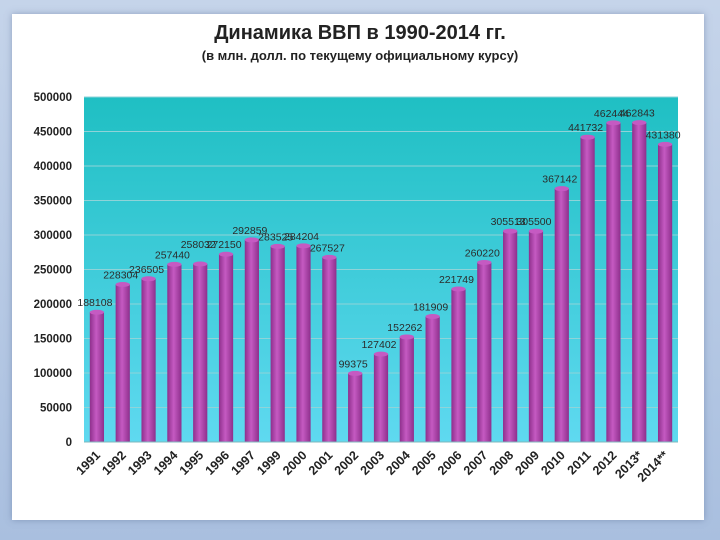 This screenshot has height=540, width=720. I want to click on data-label: 99375, so click(353, 364).